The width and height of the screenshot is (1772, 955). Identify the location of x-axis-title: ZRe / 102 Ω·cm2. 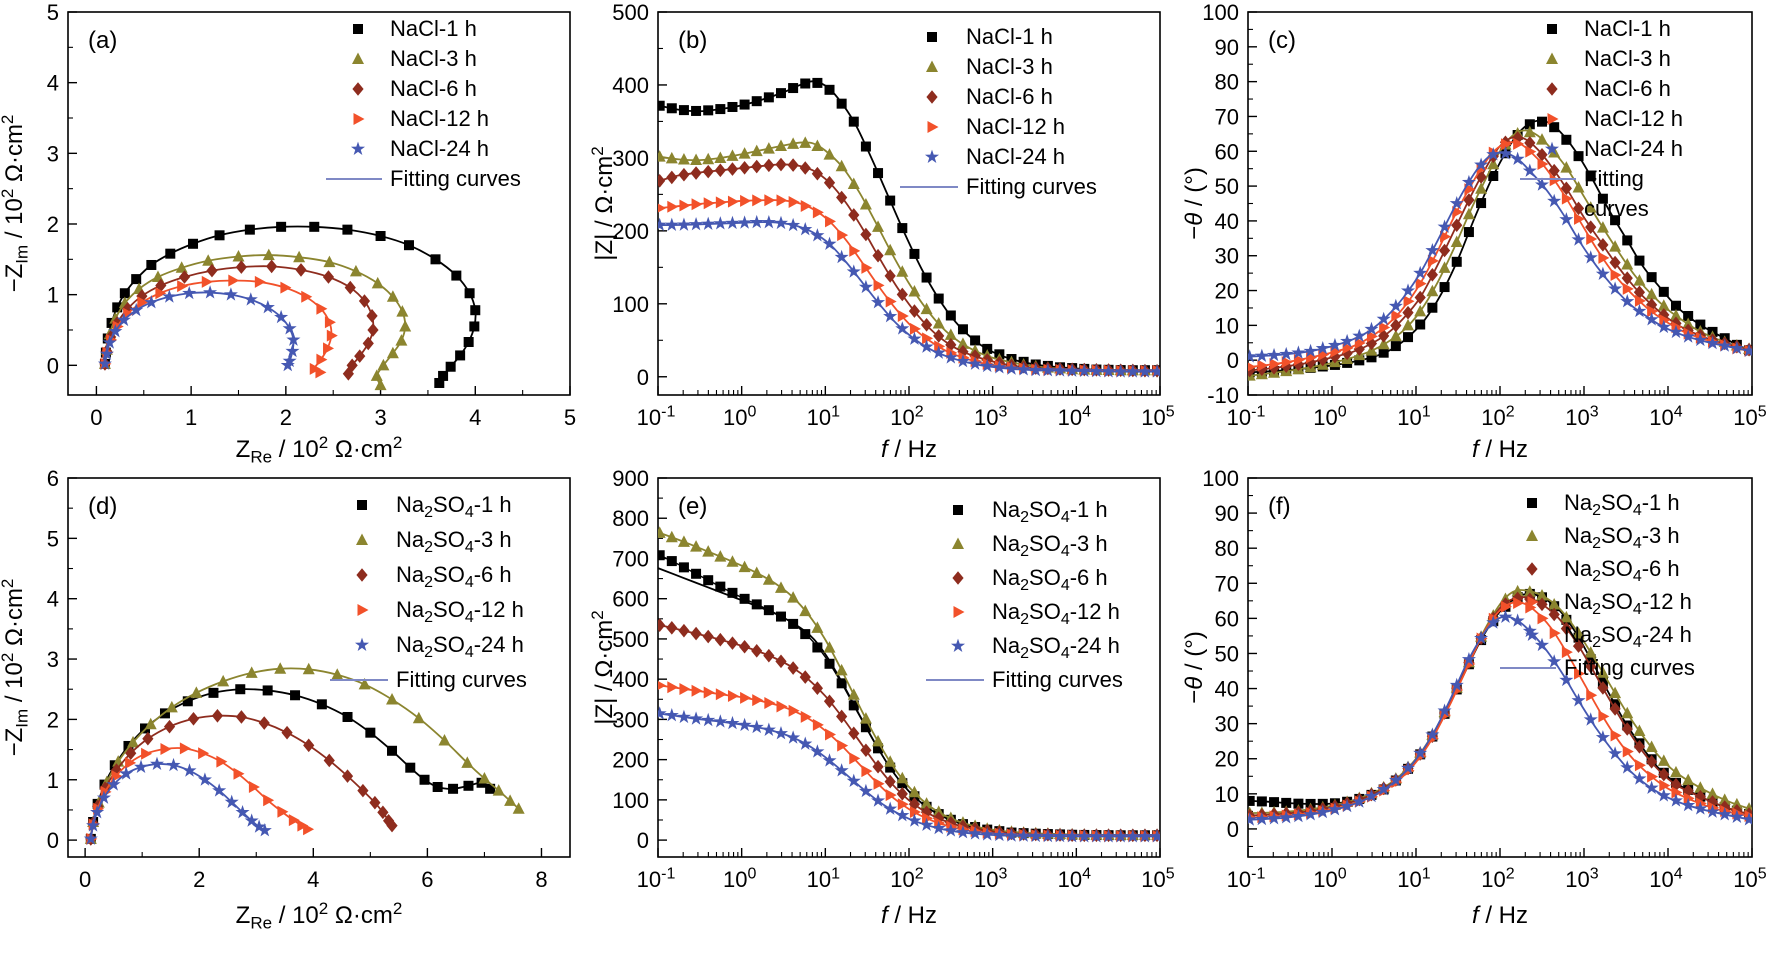
(319, 915).